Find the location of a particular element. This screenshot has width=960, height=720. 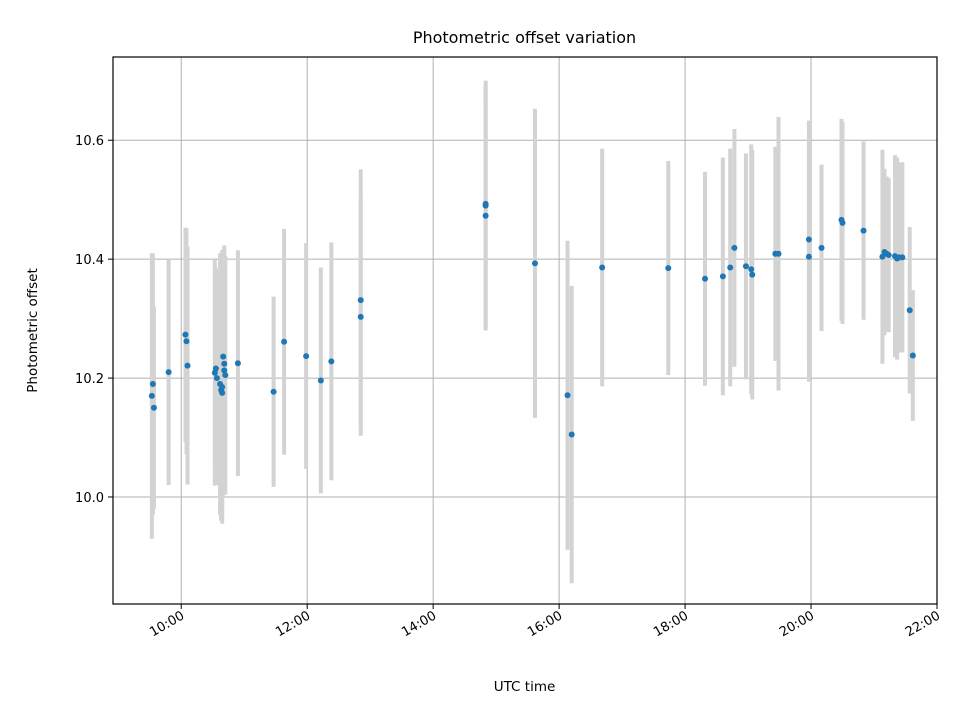

y-tick-label: 10.4 is located at coordinates (89, 260).